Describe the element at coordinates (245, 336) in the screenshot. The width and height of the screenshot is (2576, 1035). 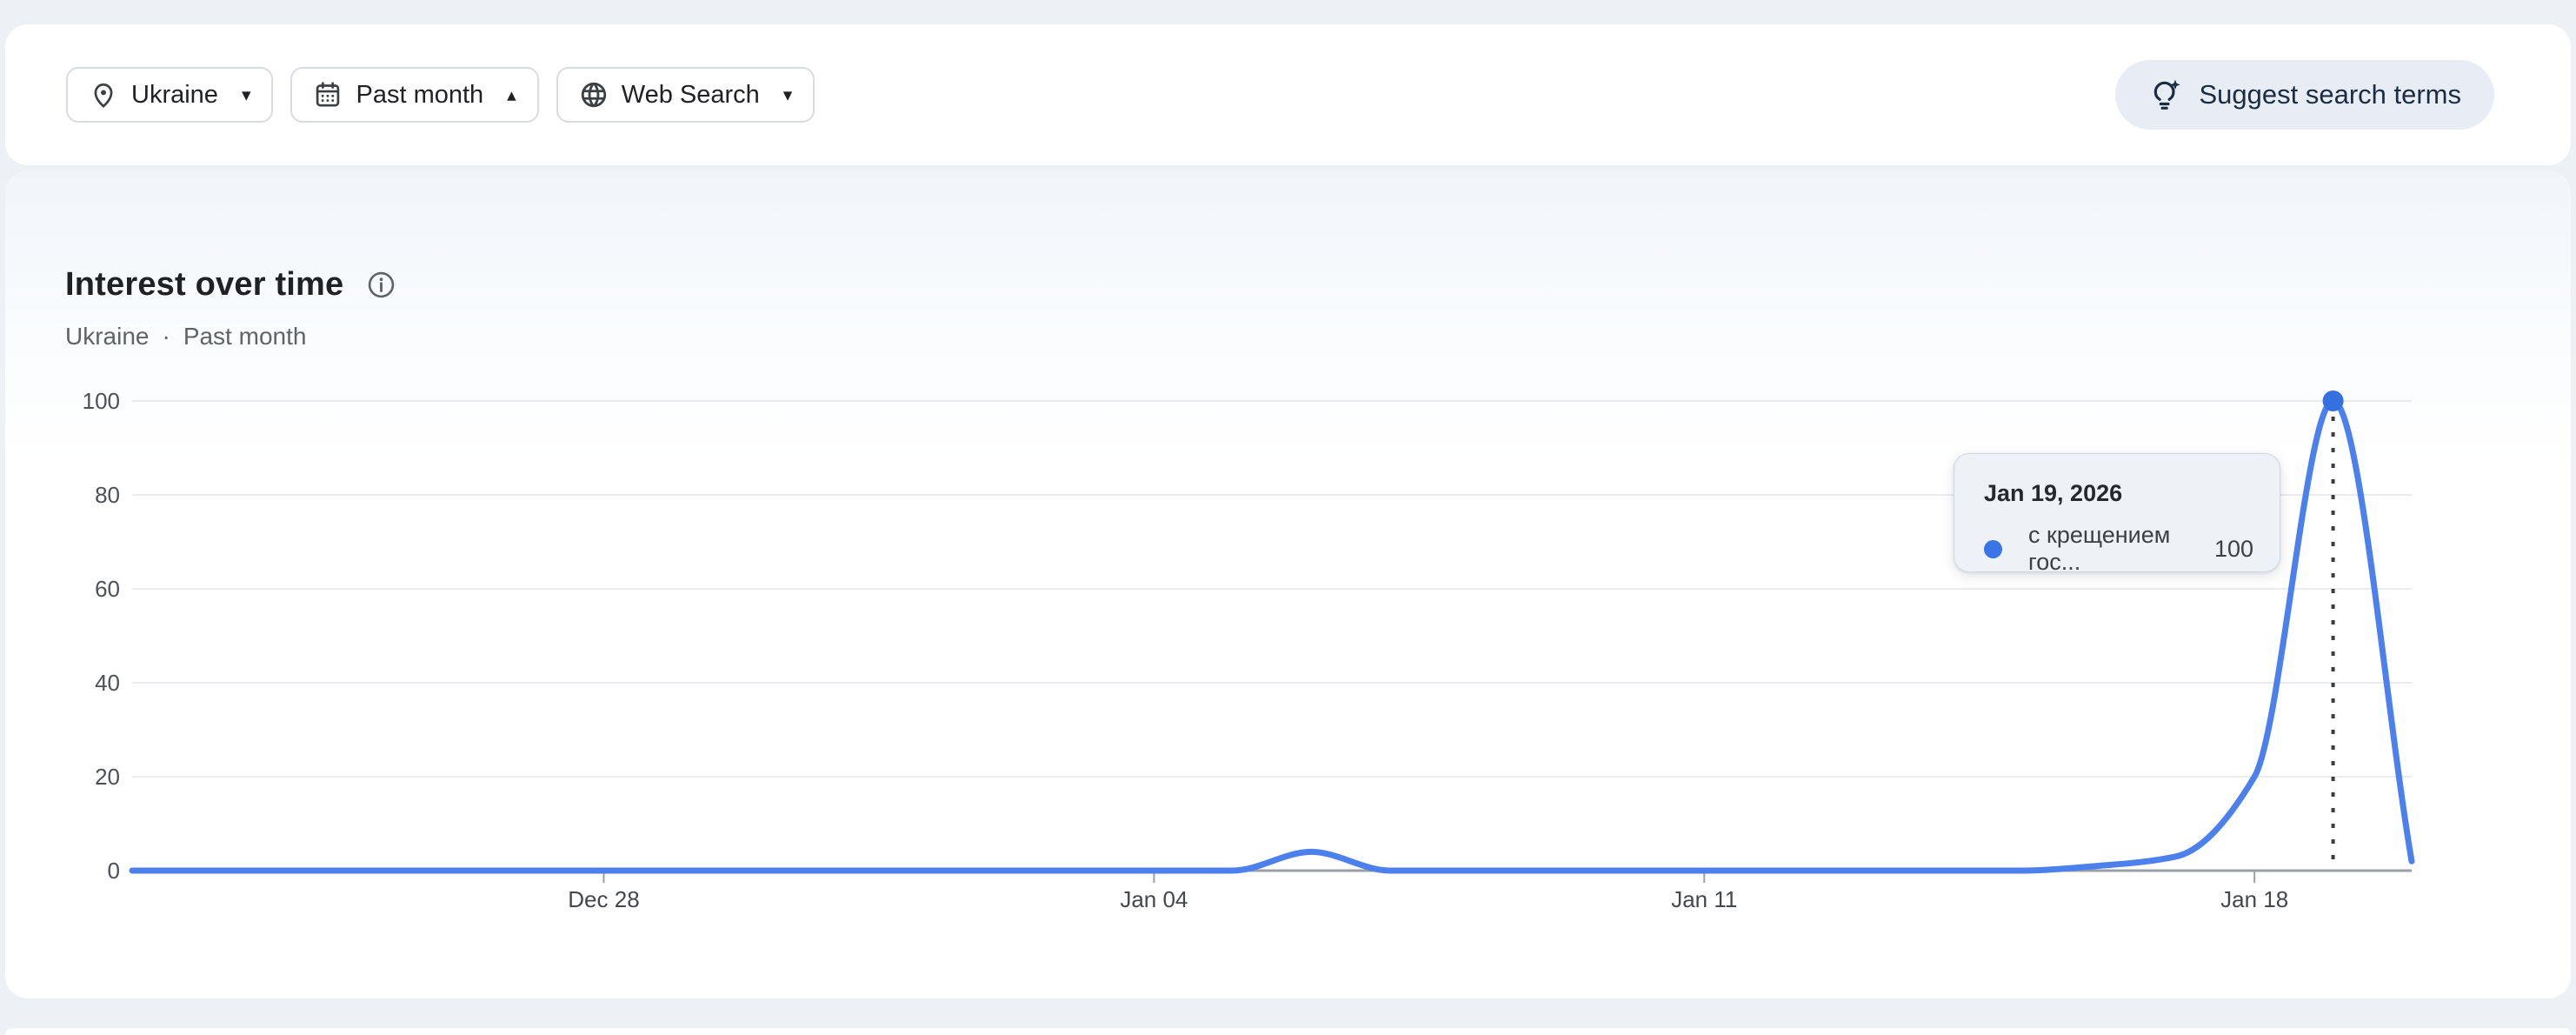
I see `subtitle-range: Past month` at that location.